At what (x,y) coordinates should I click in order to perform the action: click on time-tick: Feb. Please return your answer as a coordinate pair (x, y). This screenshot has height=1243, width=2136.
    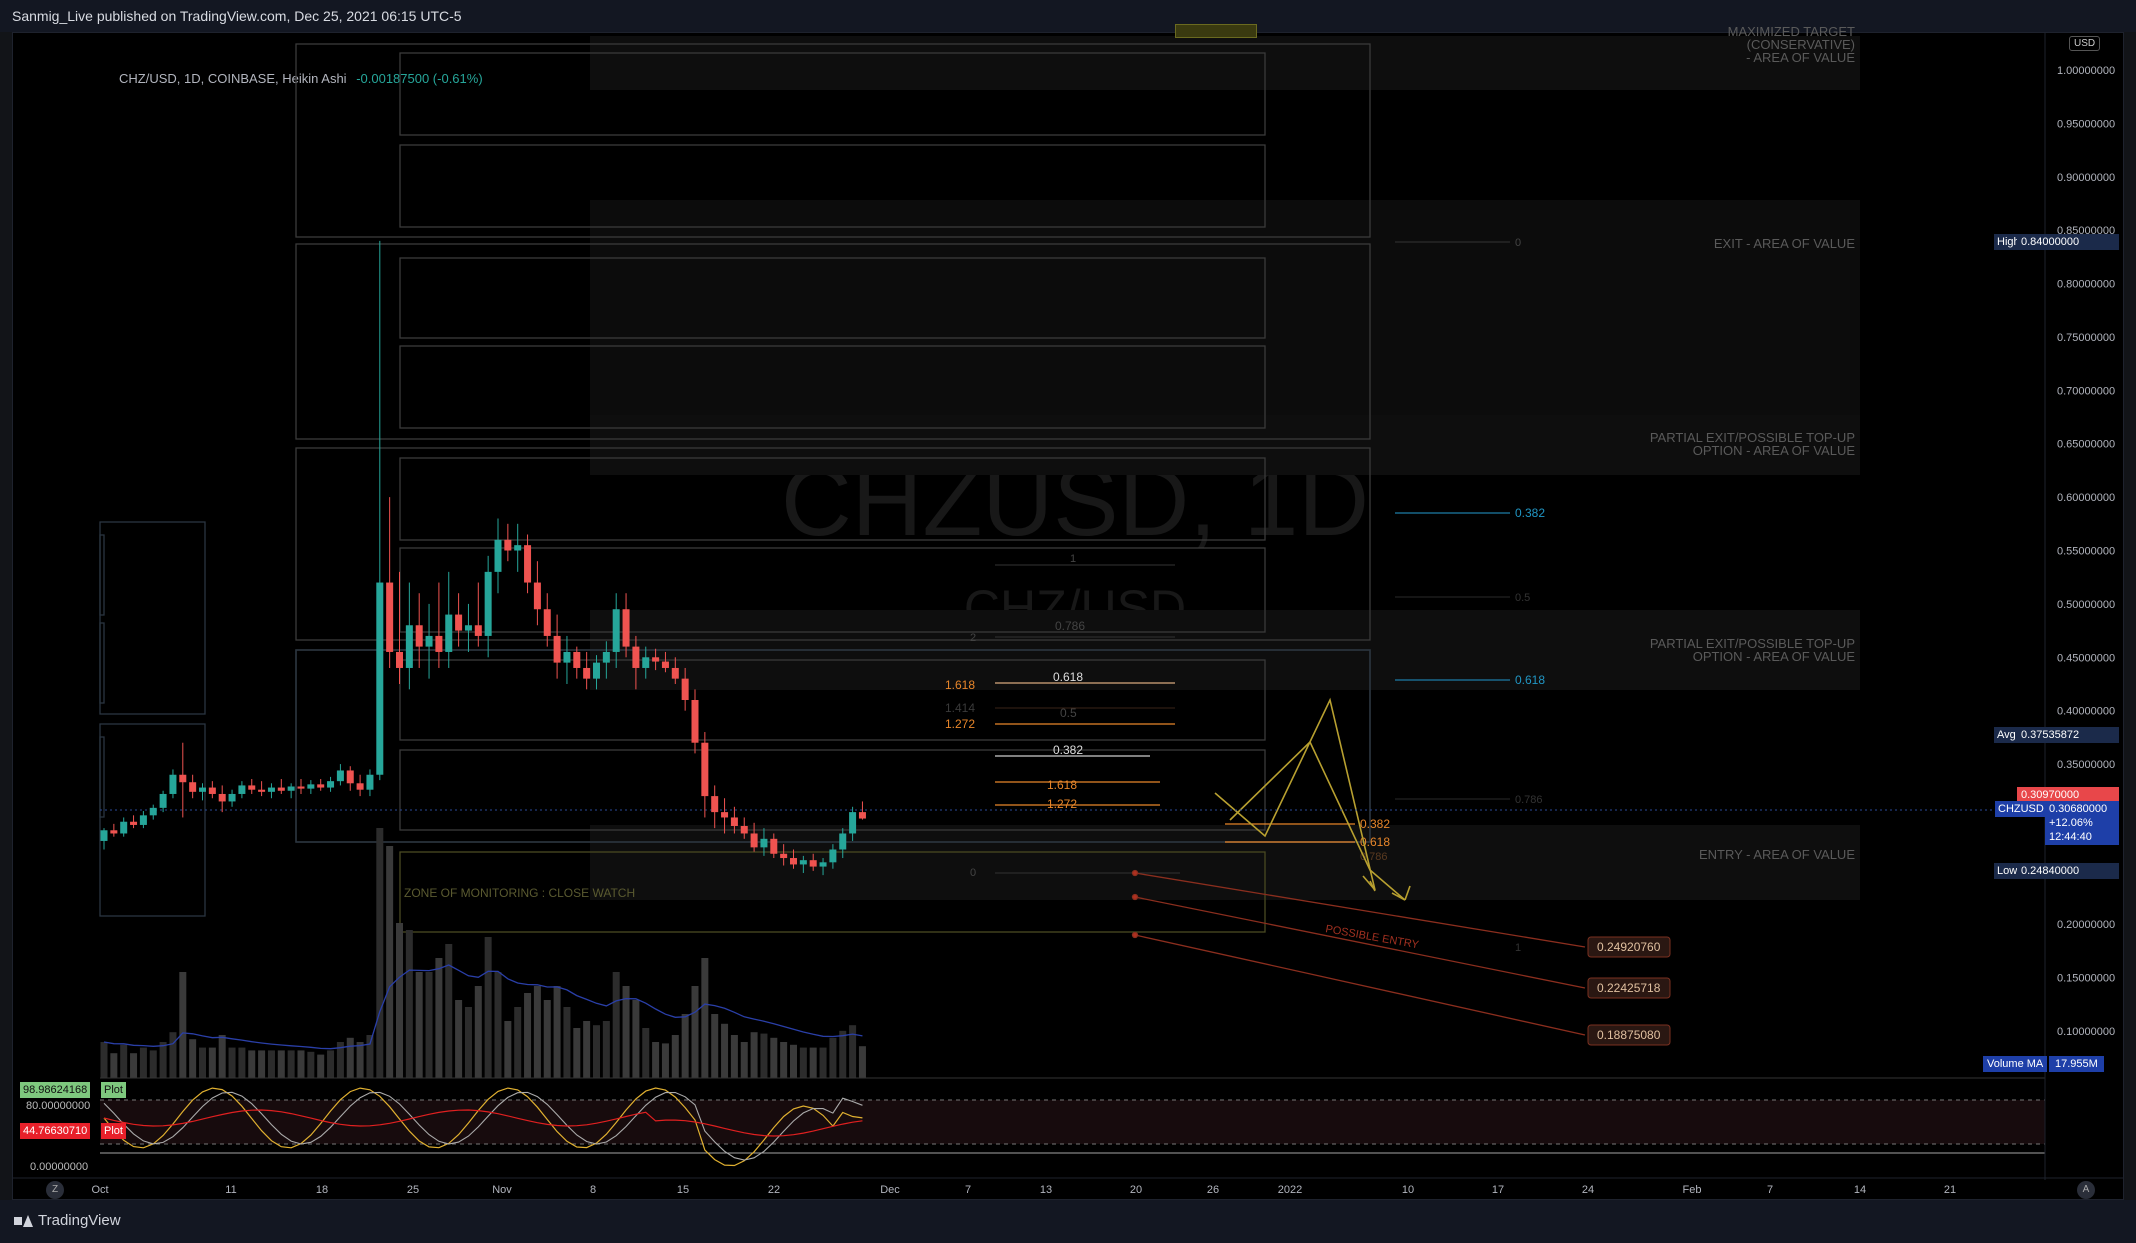
    Looking at the image, I should click on (1692, 1190).